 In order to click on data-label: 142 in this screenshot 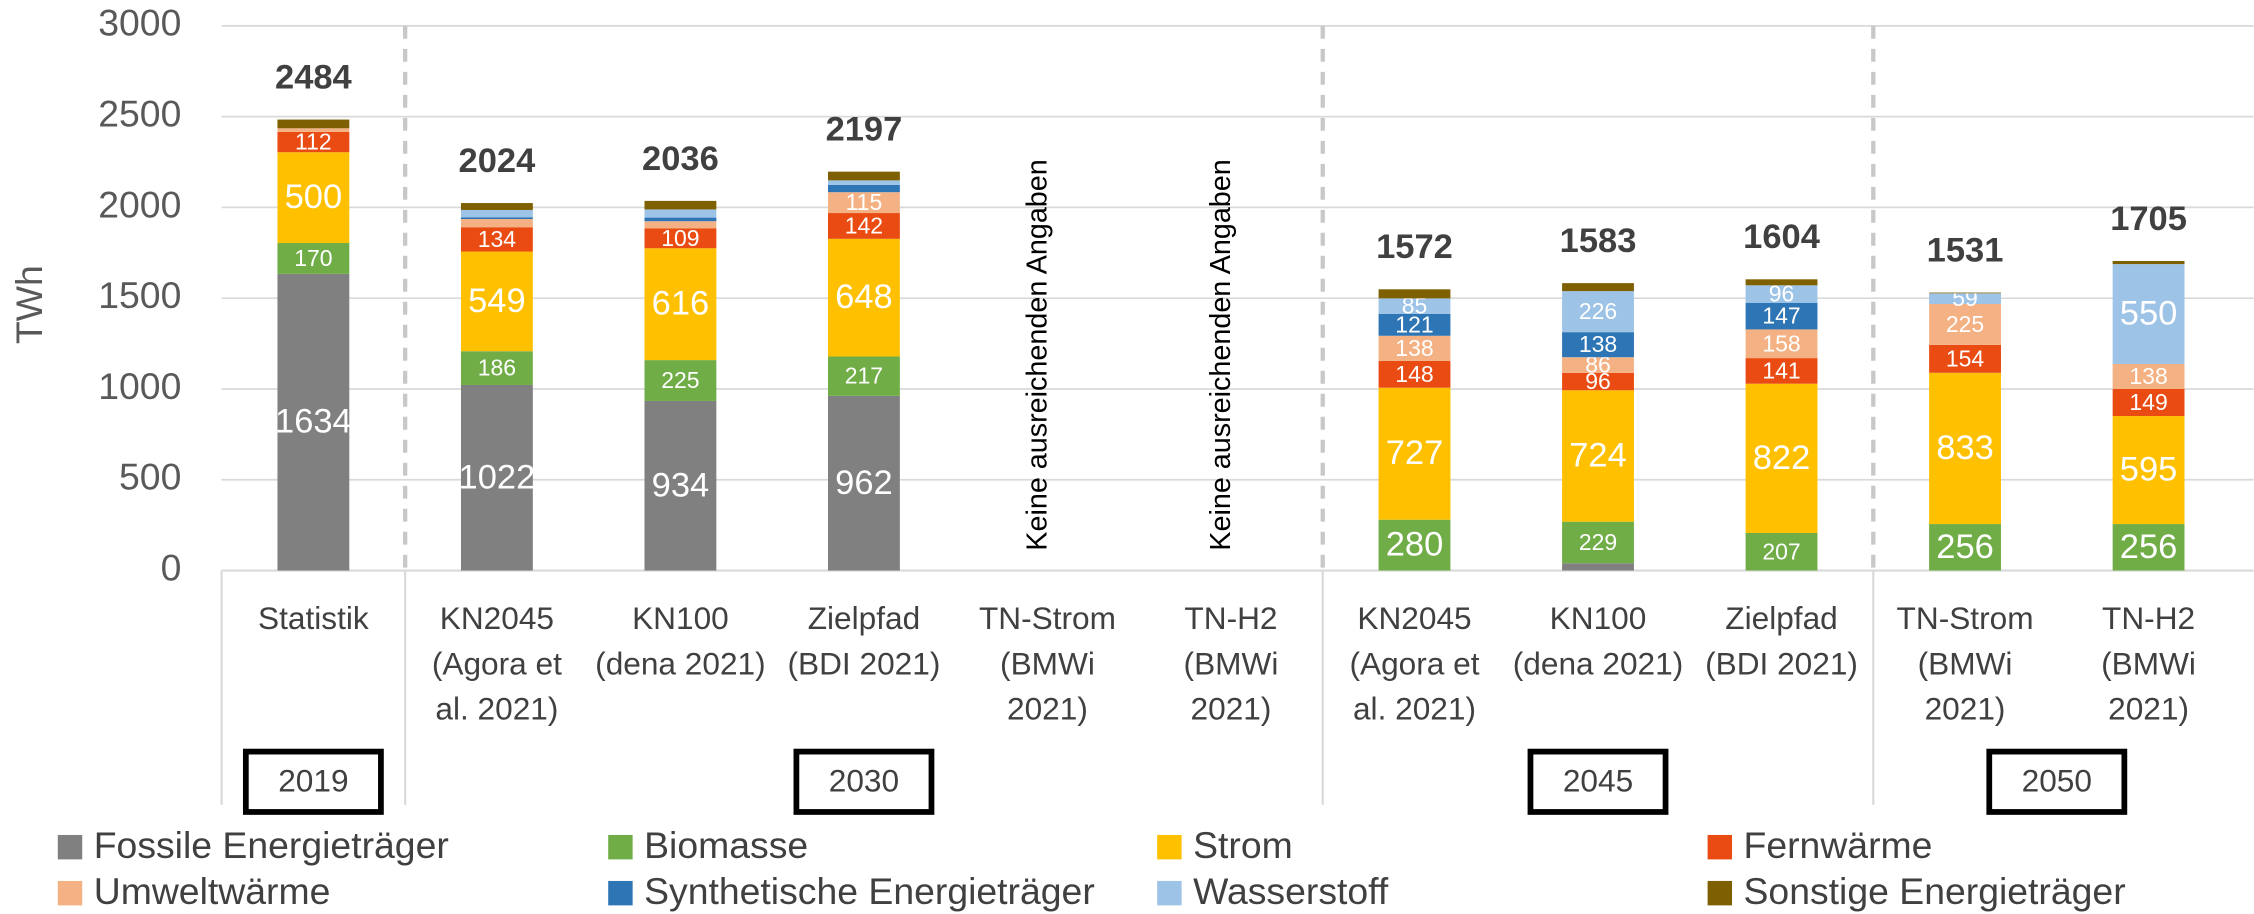, I will do `click(864, 225)`.